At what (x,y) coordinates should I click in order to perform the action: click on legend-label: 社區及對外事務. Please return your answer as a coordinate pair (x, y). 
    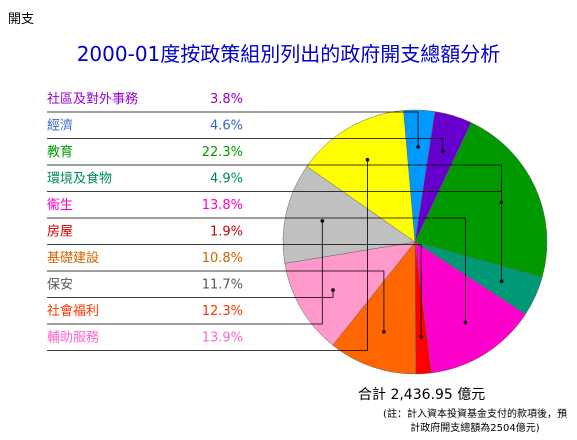
    Looking at the image, I should click on (92, 99).